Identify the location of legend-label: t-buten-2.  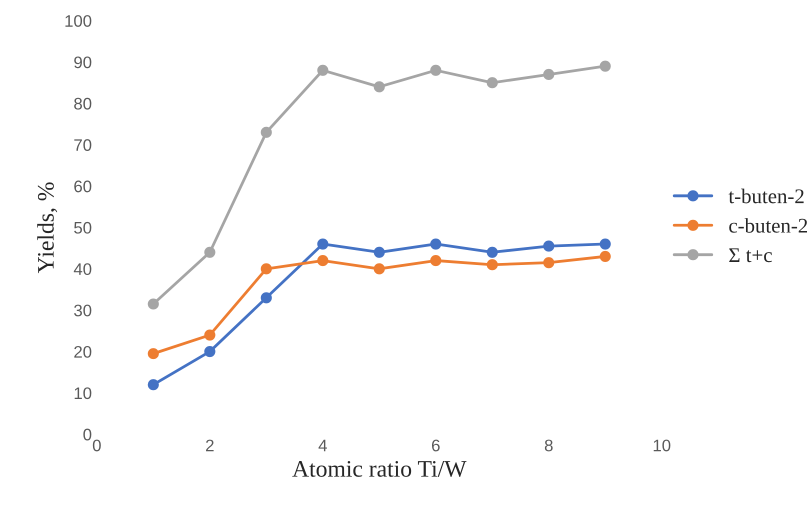
(766, 196).